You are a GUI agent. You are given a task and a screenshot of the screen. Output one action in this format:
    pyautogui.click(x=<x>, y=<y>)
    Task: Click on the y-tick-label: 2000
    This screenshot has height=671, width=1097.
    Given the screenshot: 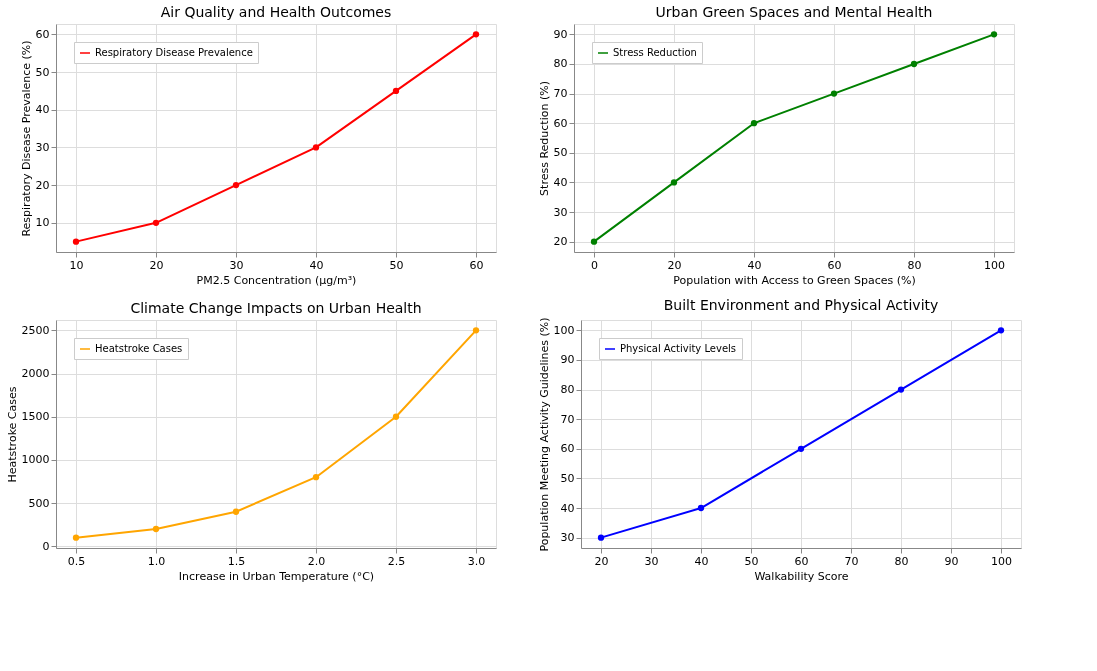 What is the action you would take?
    pyautogui.click(x=35, y=374)
    